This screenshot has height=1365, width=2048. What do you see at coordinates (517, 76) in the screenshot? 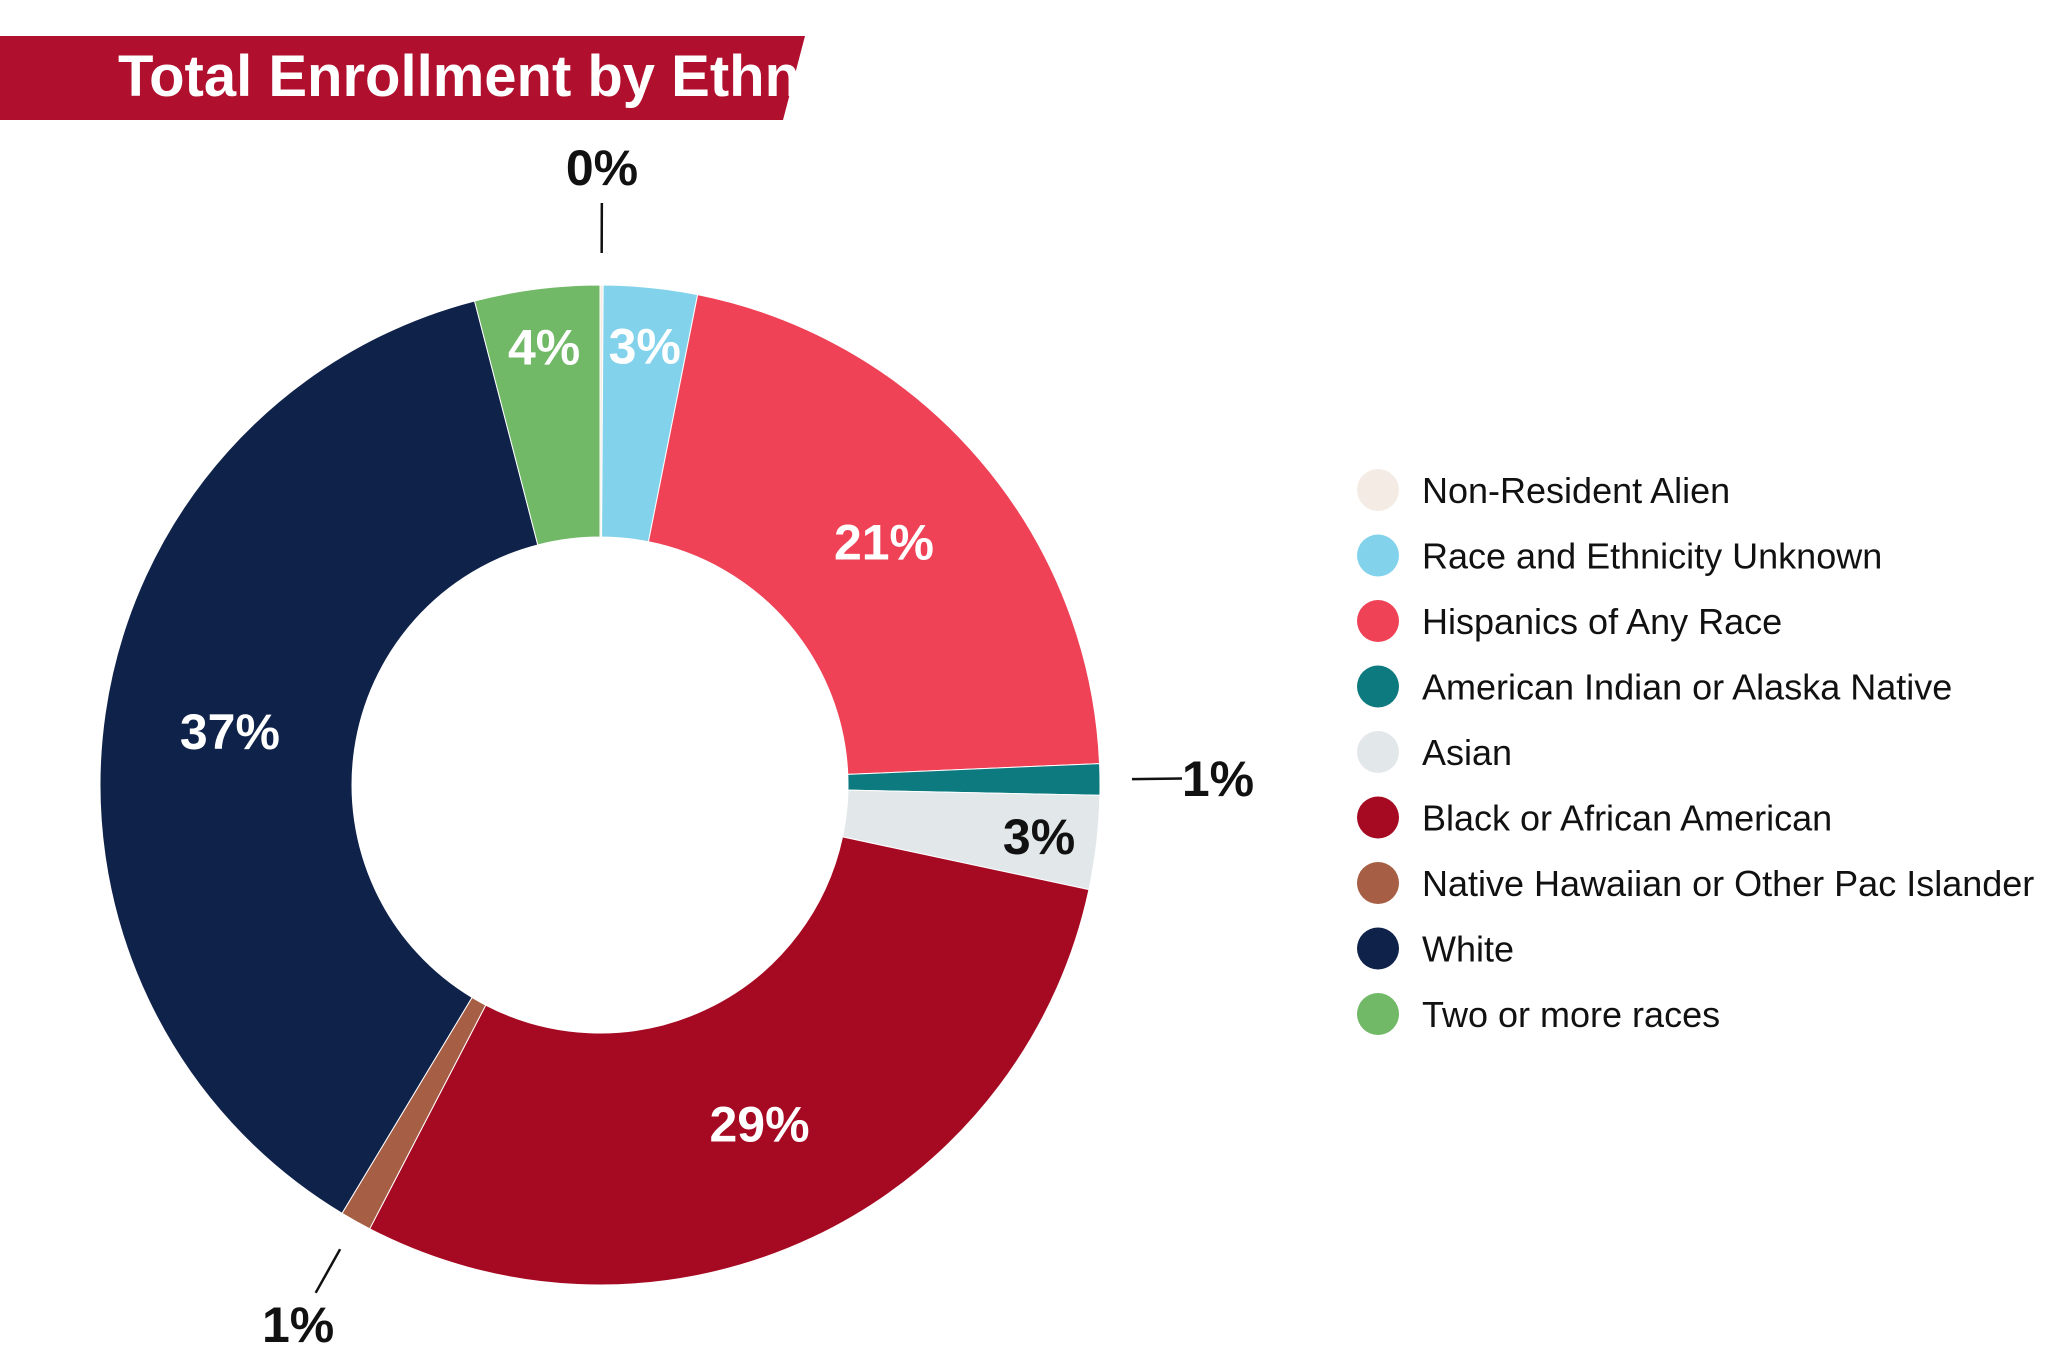
I see `chart-title: Total Enrollment by Ethnicity` at bounding box center [517, 76].